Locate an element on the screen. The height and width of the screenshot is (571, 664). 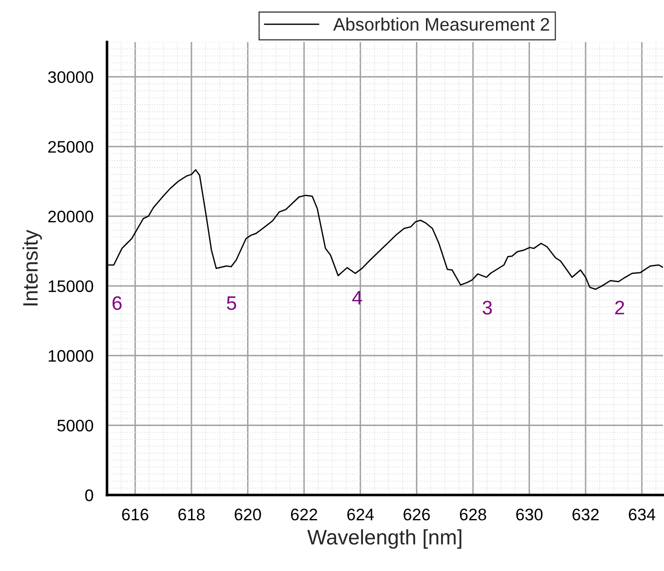
y-tick-label: 20000 is located at coordinates (71, 216).